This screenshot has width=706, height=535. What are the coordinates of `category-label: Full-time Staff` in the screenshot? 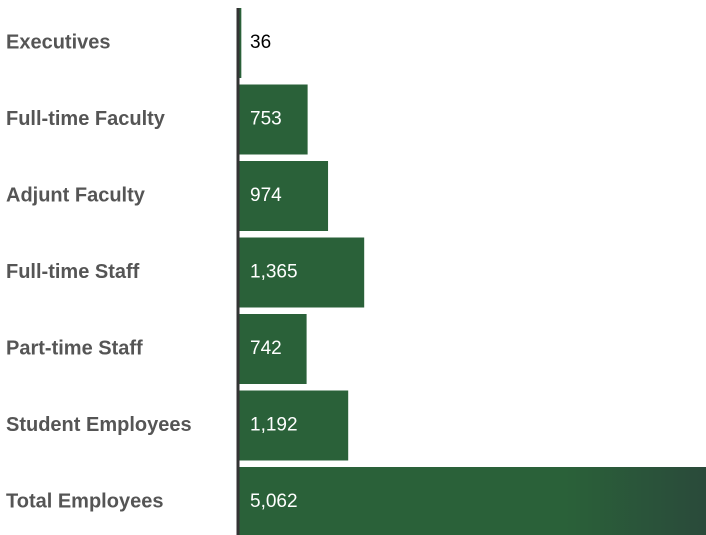 It's located at (73, 272).